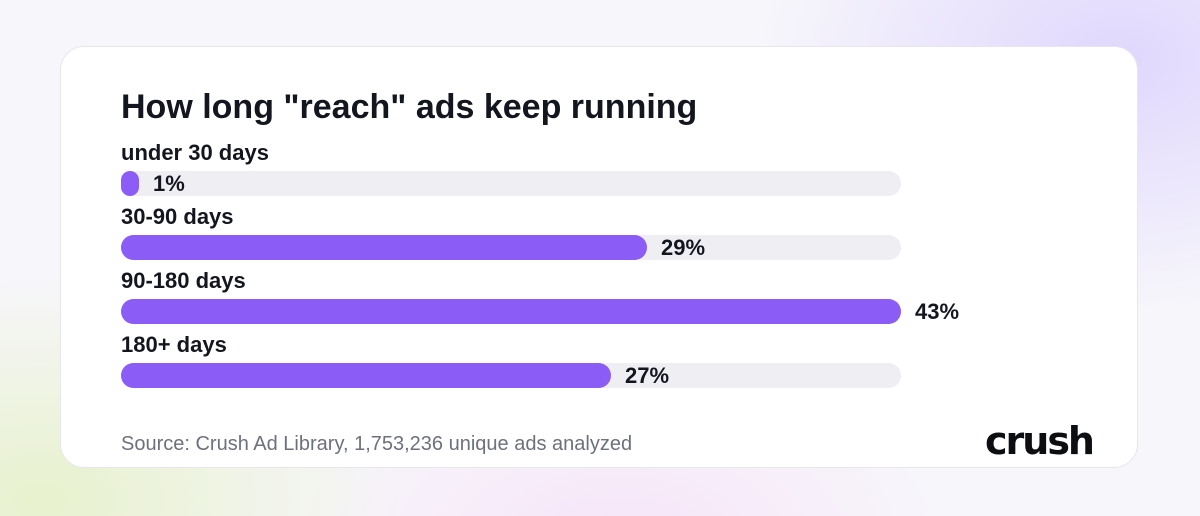 The height and width of the screenshot is (516, 1200). What do you see at coordinates (169, 183) in the screenshot?
I see `bar-value-label: 1%` at bounding box center [169, 183].